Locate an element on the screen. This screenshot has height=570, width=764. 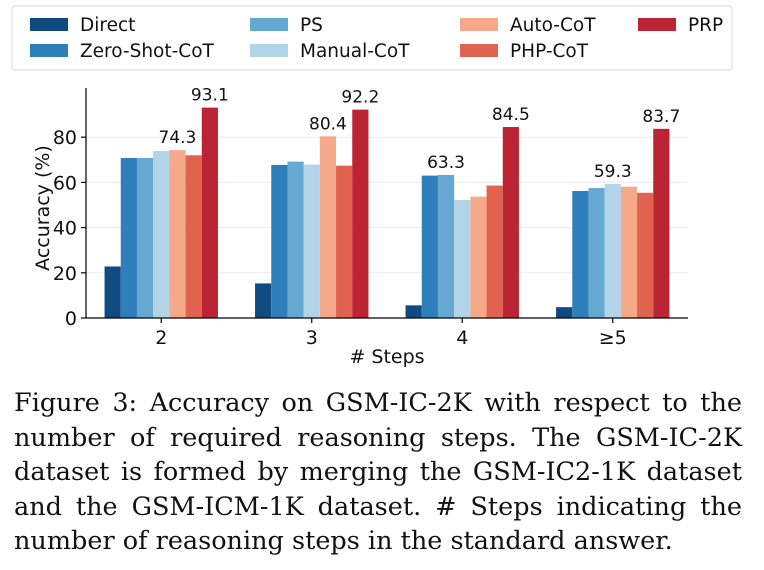
y-tick-label: 20 is located at coordinates (65, 274).